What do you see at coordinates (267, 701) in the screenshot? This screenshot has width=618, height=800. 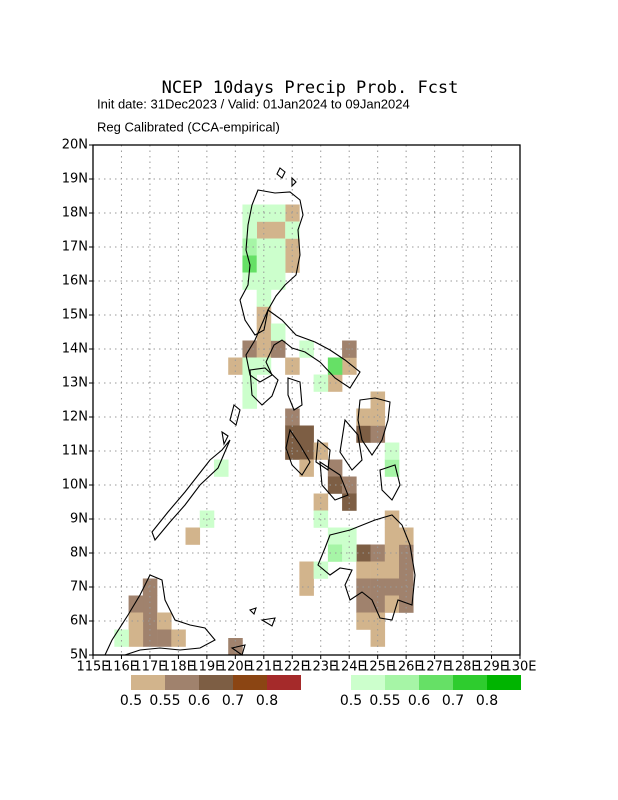 I see `dry-scale-label: 0.8` at bounding box center [267, 701].